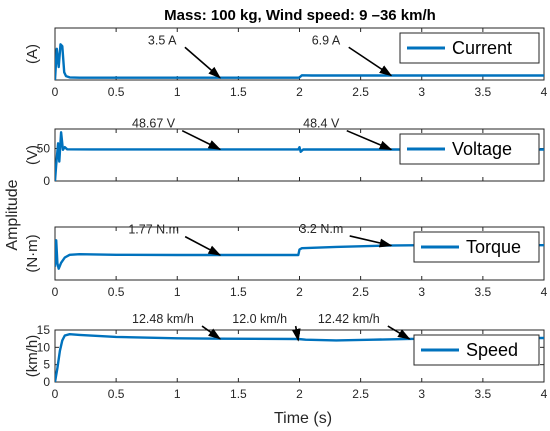 This screenshot has width=550, height=431. What do you see at coordinates (300, 15) in the screenshot?
I see `chart-title: Mass: 100 kg, Wind speed: 9 –36 km/h` at bounding box center [300, 15].